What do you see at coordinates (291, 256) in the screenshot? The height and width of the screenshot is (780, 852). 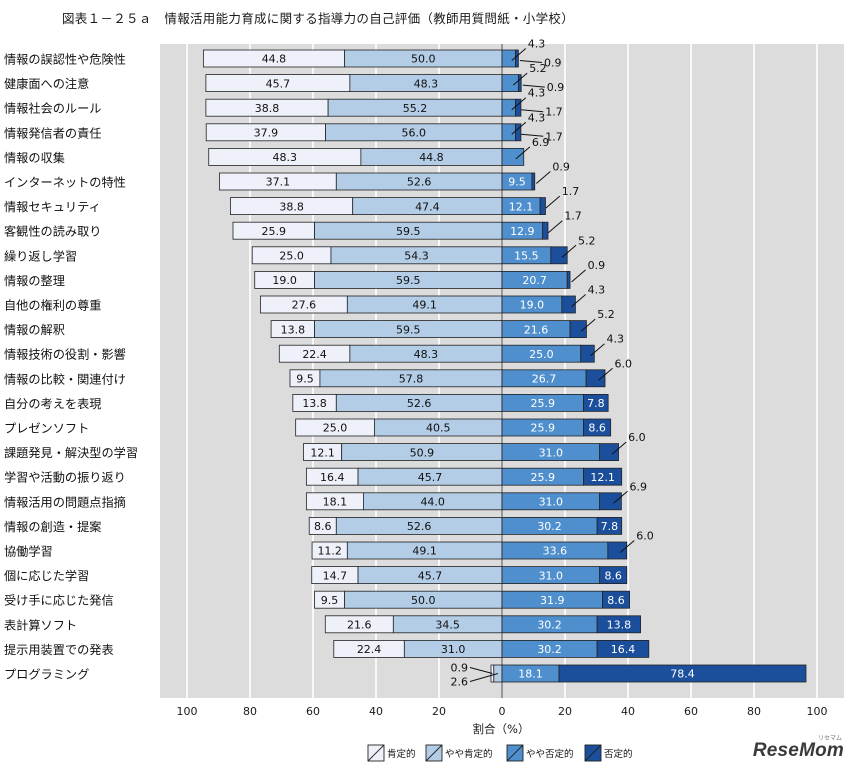 I see `data-label: 25.0` at bounding box center [291, 256].